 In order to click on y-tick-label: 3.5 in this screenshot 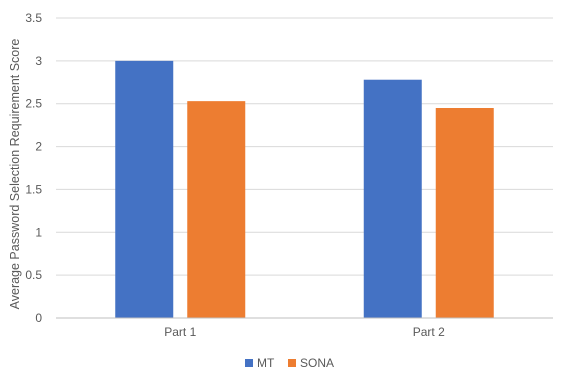, I will do `click(33, 18)`.